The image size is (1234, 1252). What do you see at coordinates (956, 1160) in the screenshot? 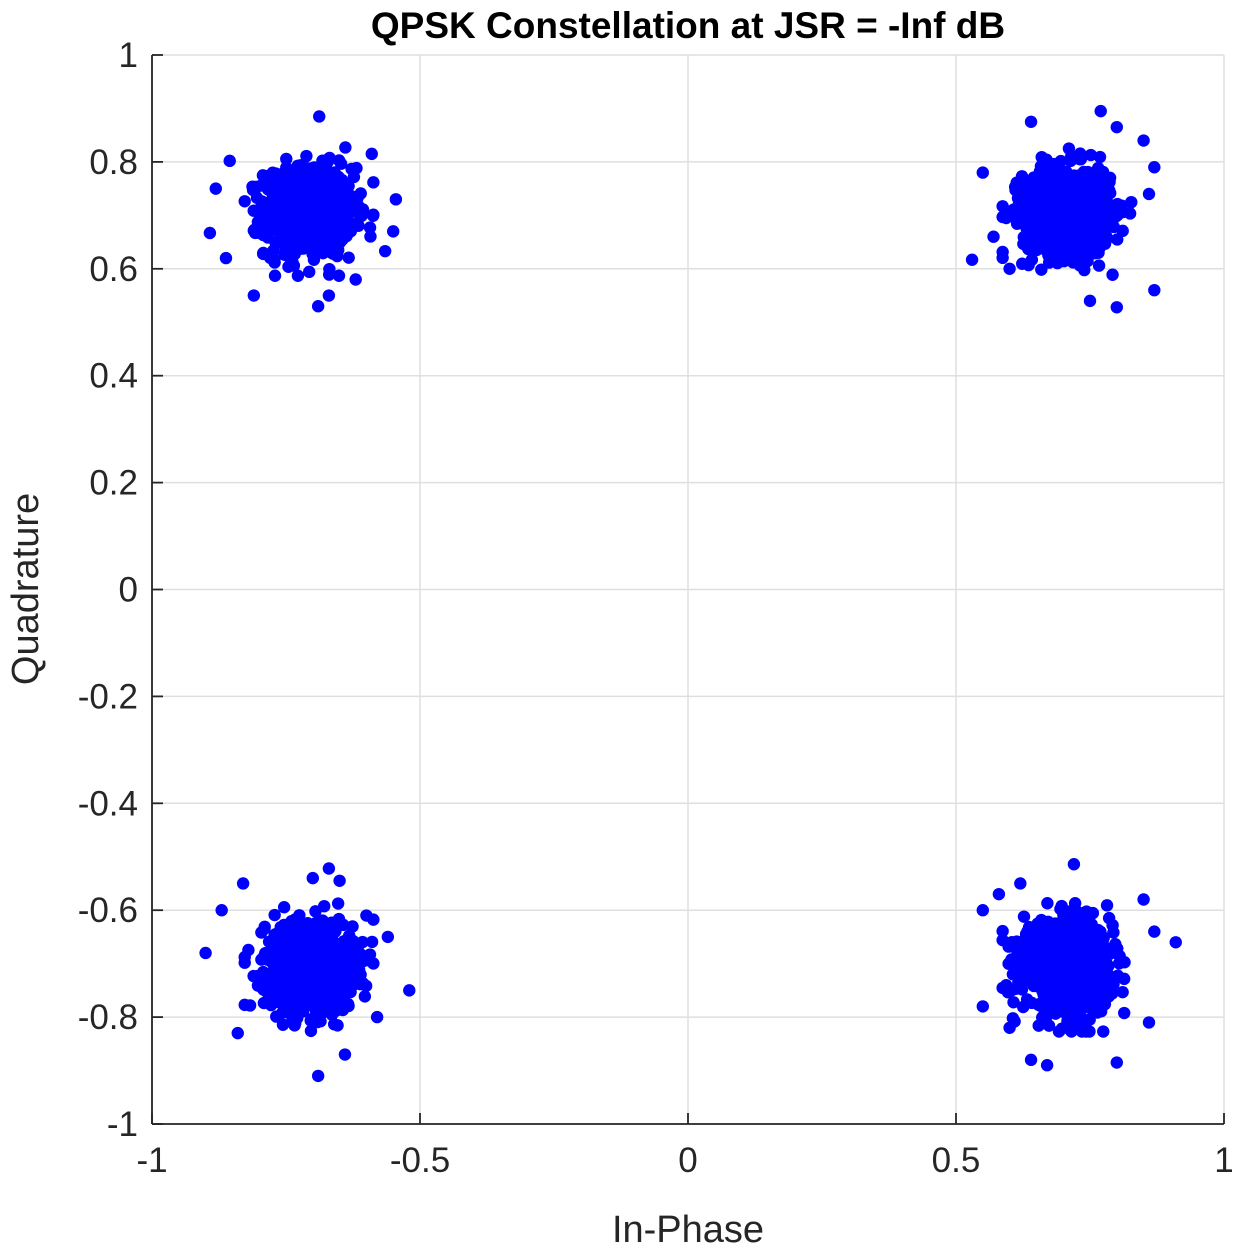
I see `x-tick-label: 0.5` at bounding box center [956, 1160].